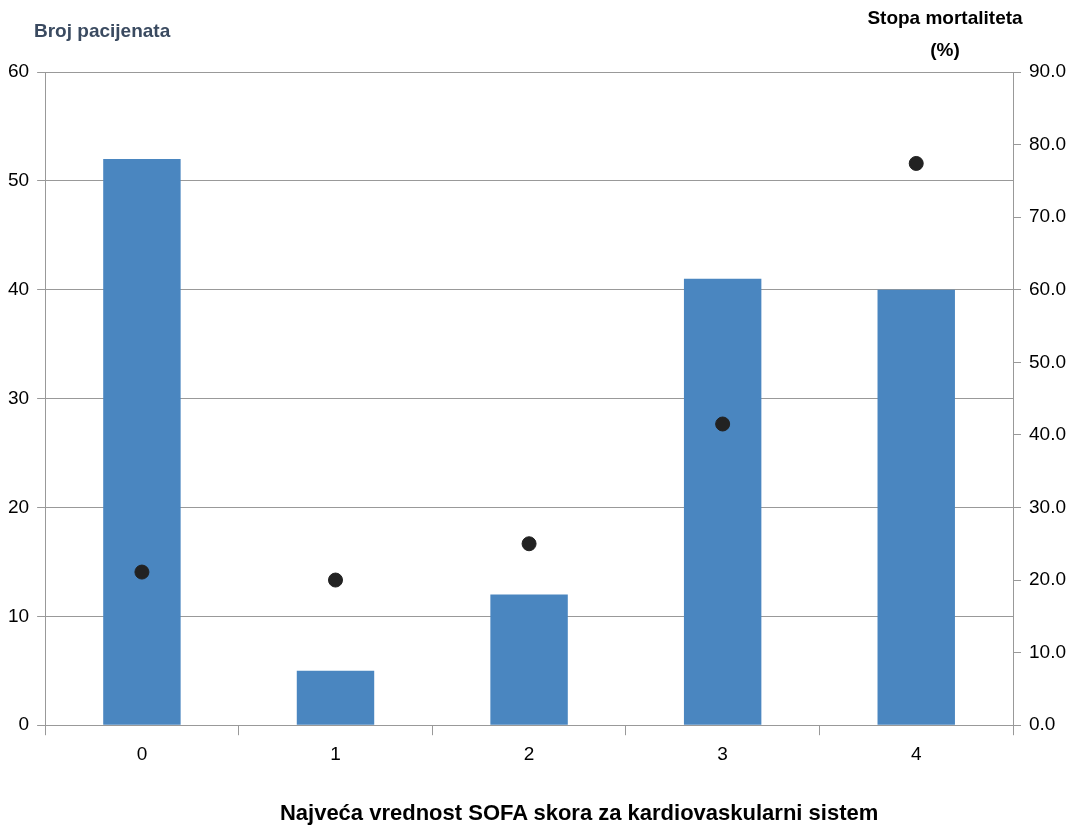  What do you see at coordinates (142, 753) in the screenshot?
I see `x-tick-label: 0` at bounding box center [142, 753].